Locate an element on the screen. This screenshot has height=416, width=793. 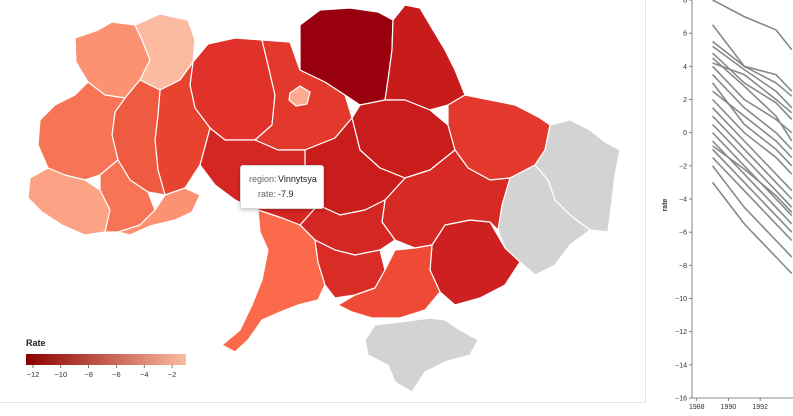
x-tick-label: 1990 is located at coordinates (729, 407).